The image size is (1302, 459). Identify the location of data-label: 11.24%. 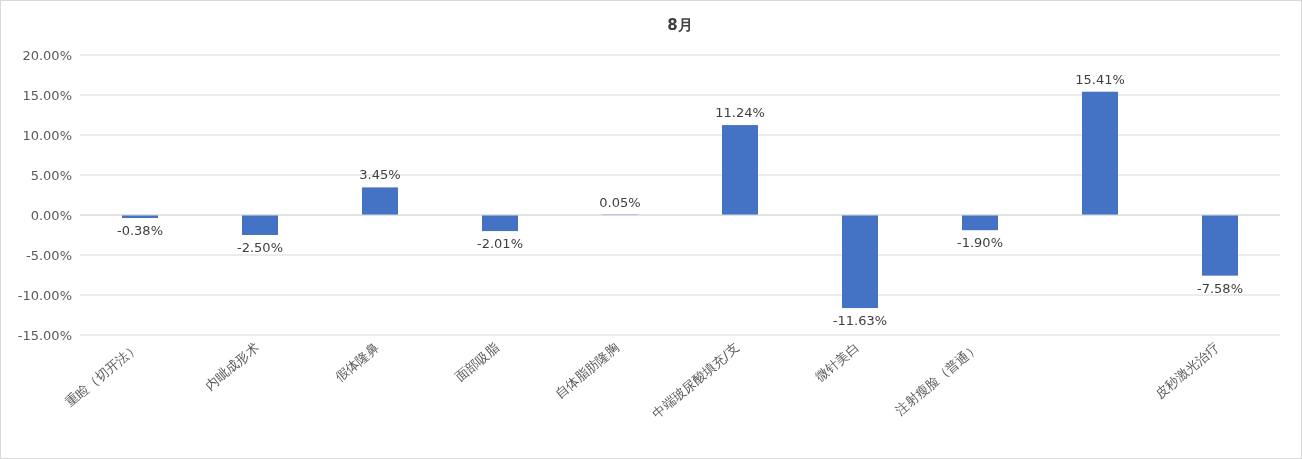
(740, 113).